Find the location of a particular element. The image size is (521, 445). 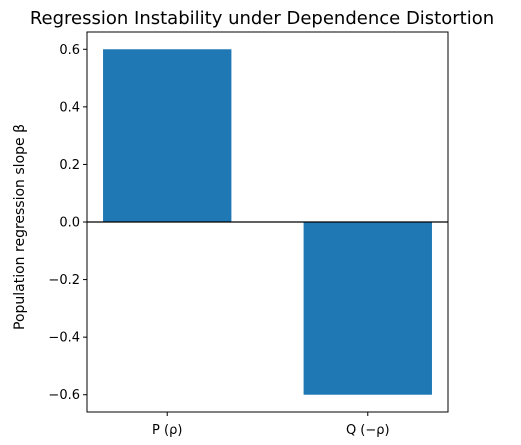

x-tick-label: P (ρ) is located at coordinates (167, 430).